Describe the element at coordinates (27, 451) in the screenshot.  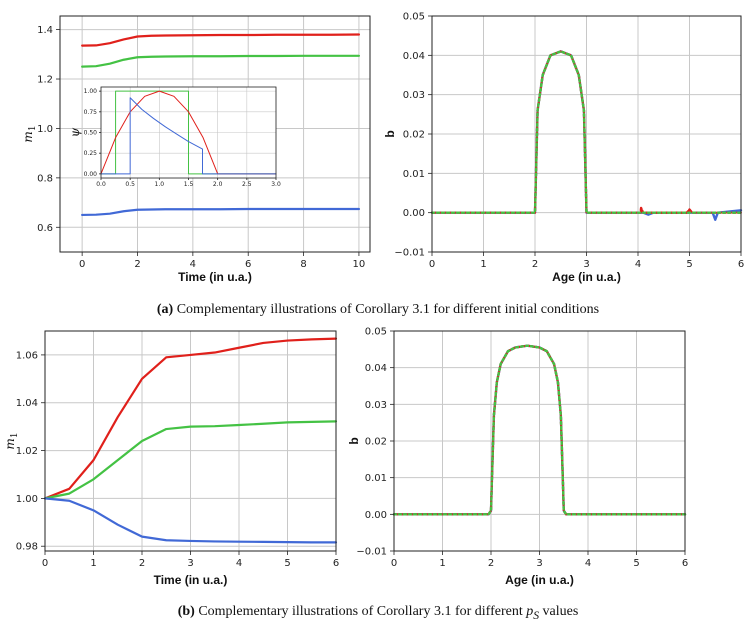
I see `y-tick-label: 1.02` at that location.